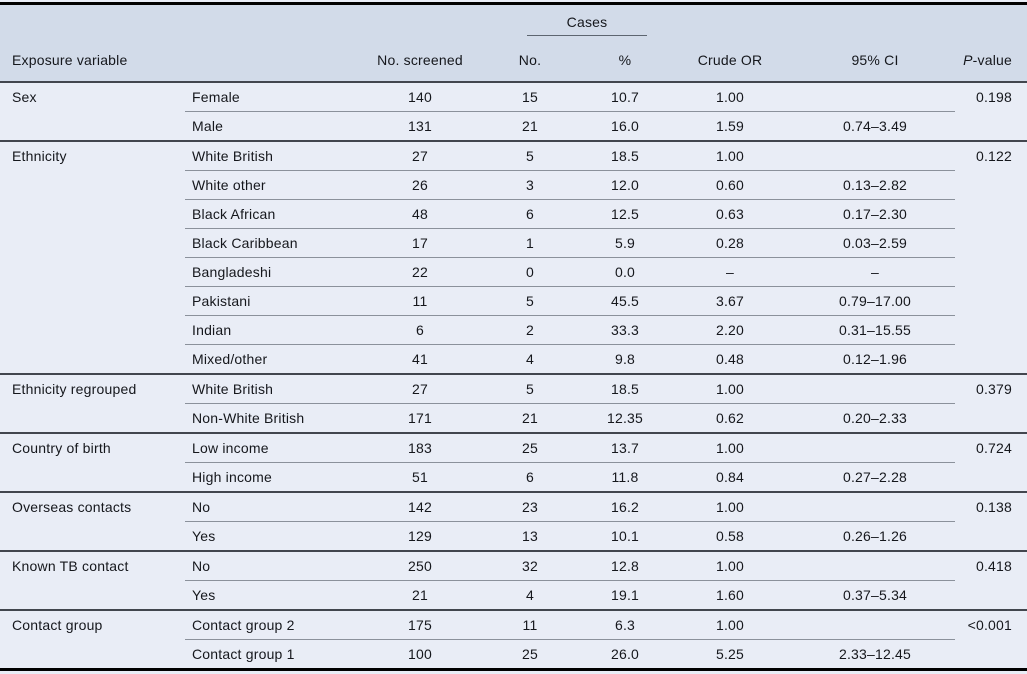 The height and width of the screenshot is (674, 1027). Describe the element at coordinates (875, 214) in the screenshot. I see `ci-cell: 0.17–2.30` at that location.